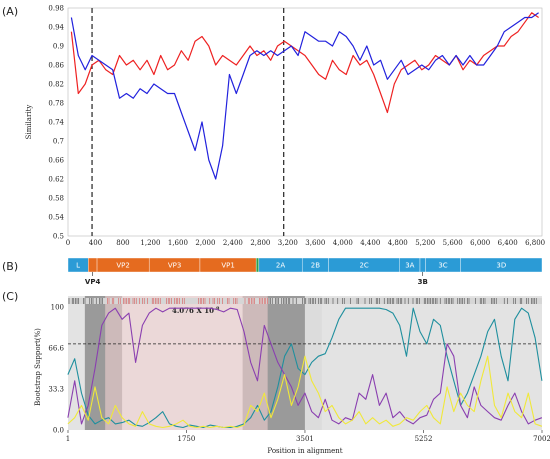 Image resolution: width=550 pixels, height=459 pixels. I want to click on bootscan-y-tick: 0.0, so click(58, 431).